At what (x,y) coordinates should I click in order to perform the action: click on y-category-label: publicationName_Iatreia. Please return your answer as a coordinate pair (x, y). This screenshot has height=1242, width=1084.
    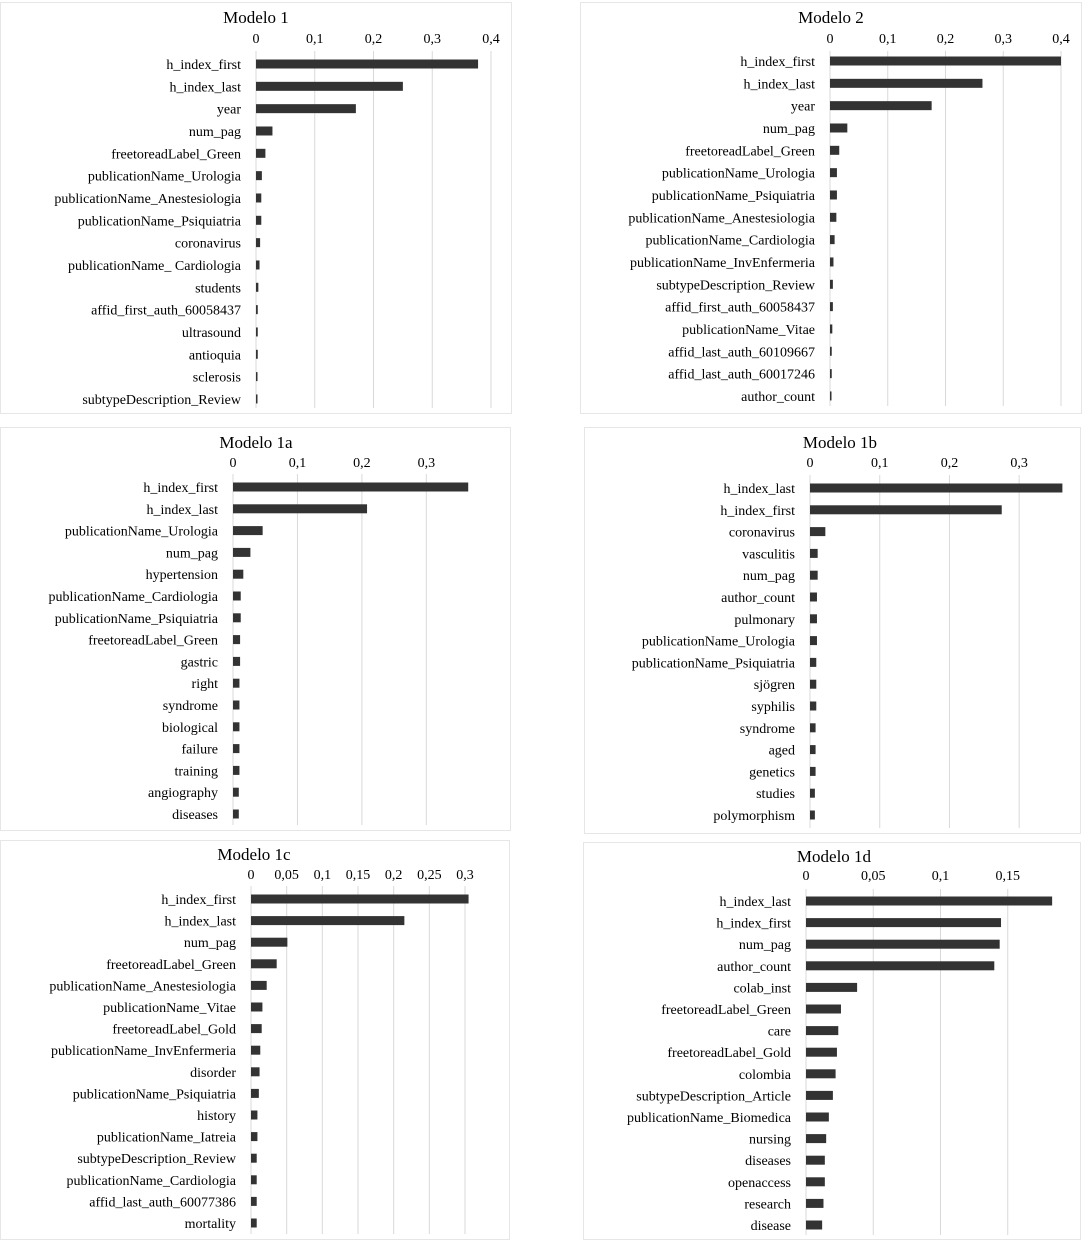
    Looking at the image, I should click on (167, 1138).